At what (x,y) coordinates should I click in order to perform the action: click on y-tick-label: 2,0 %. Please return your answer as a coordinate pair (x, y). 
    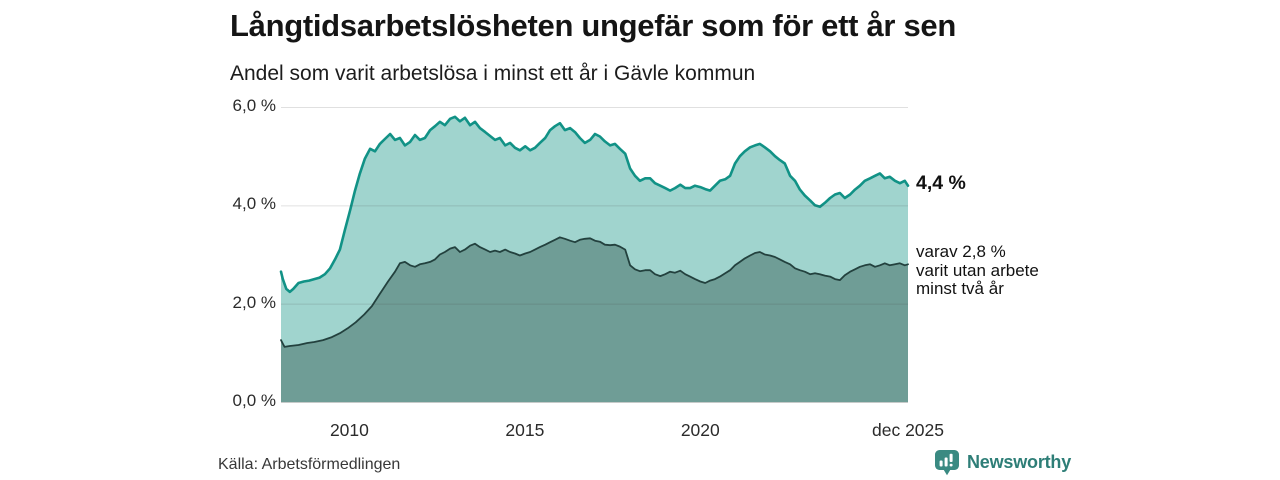
    Looking at the image, I should click on (254, 302).